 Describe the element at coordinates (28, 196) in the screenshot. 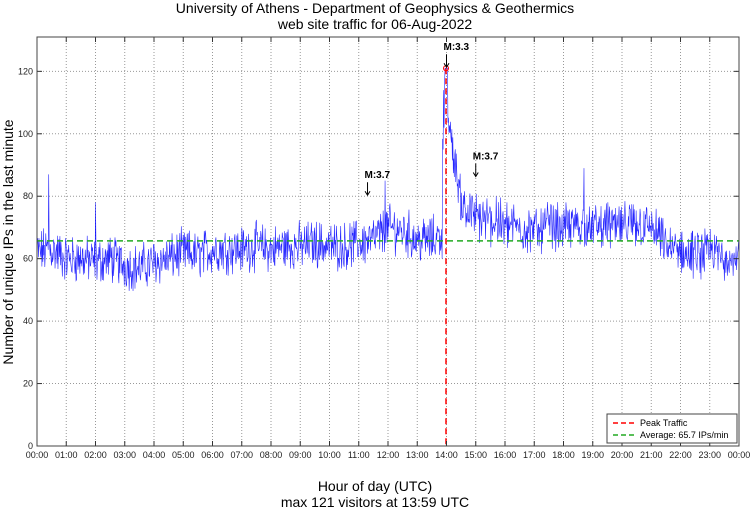

I see `y-tick-label: 80` at that location.